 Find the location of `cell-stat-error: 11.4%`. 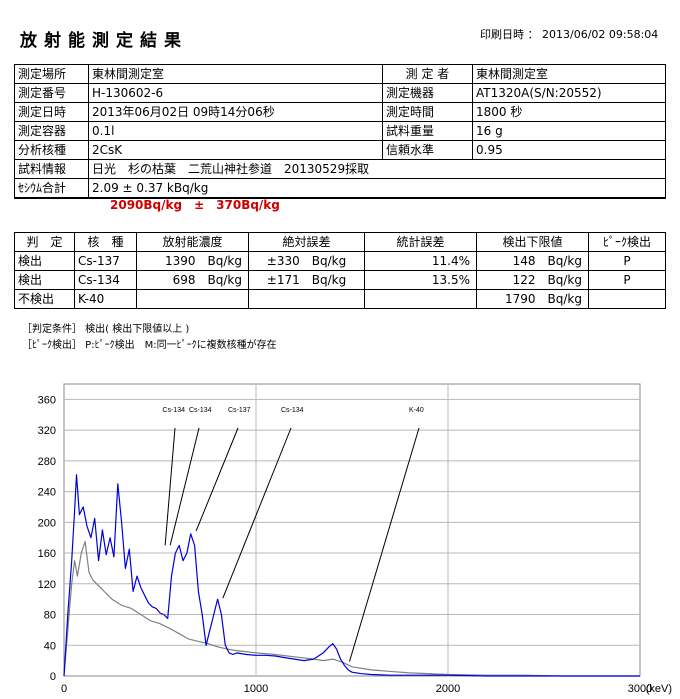

cell-stat-error: 11.4% is located at coordinates (420, 261).